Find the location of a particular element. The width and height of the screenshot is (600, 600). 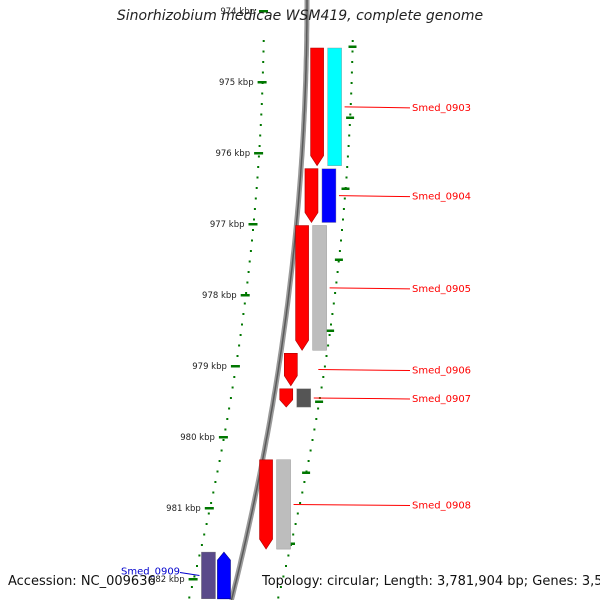

gene-label-smed_0909: Smed_0909 is located at coordinates (150, 571).